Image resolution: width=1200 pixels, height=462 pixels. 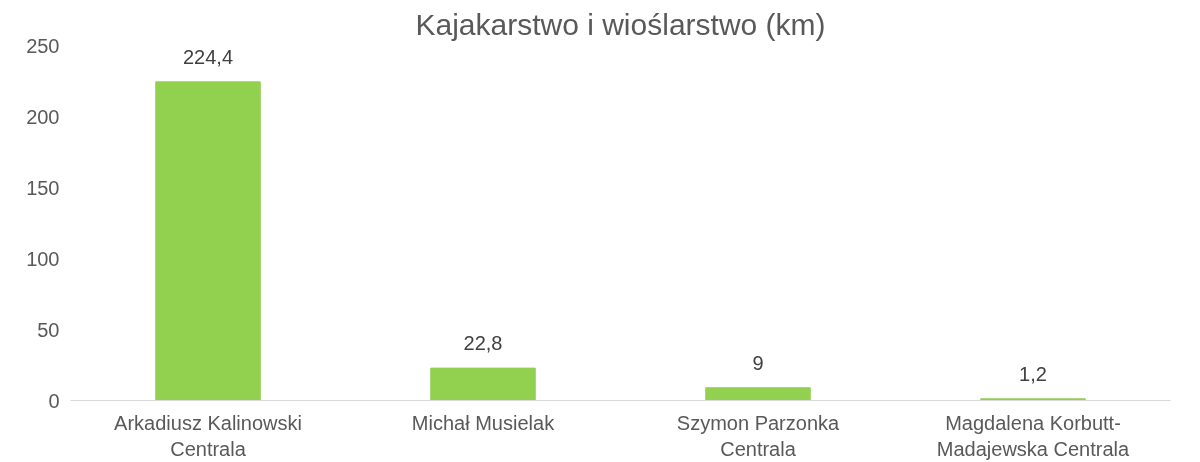 I want to click on y-tick-label: 50, so click(x=48, y=329).